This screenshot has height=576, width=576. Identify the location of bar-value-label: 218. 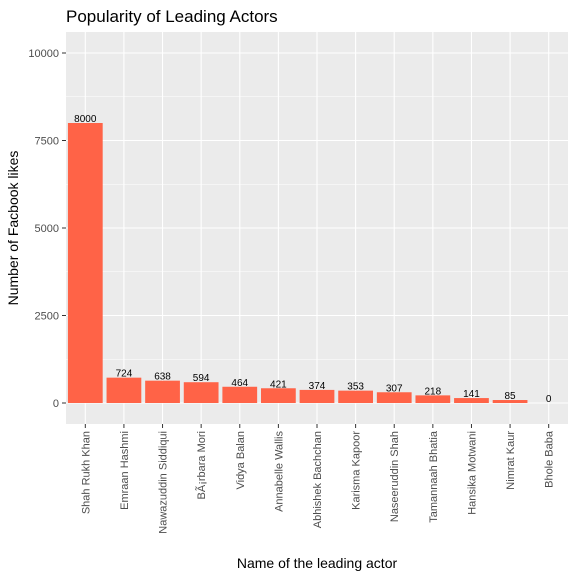
(433, 391).